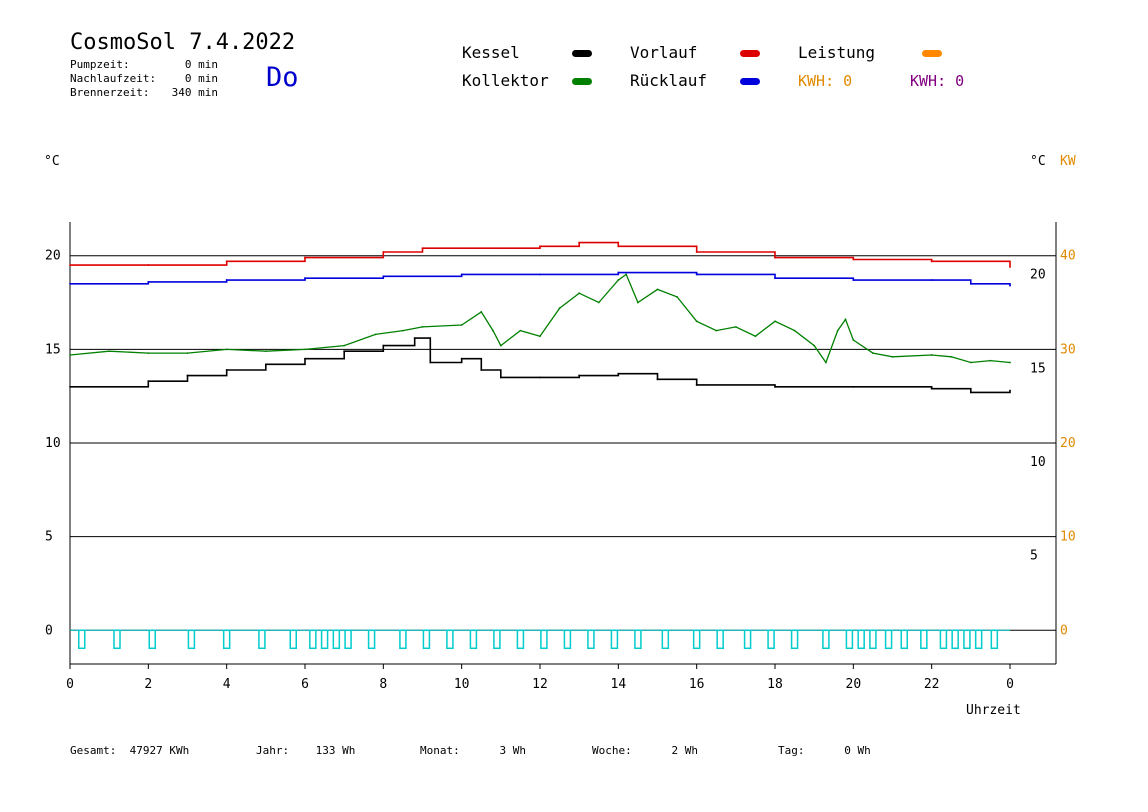 This screenshot has height=812, width=1148. What do you see at coordinates (227, 684) in the screenshot?
I see `x-tick-label: 4` at bounding box center [227, 684].